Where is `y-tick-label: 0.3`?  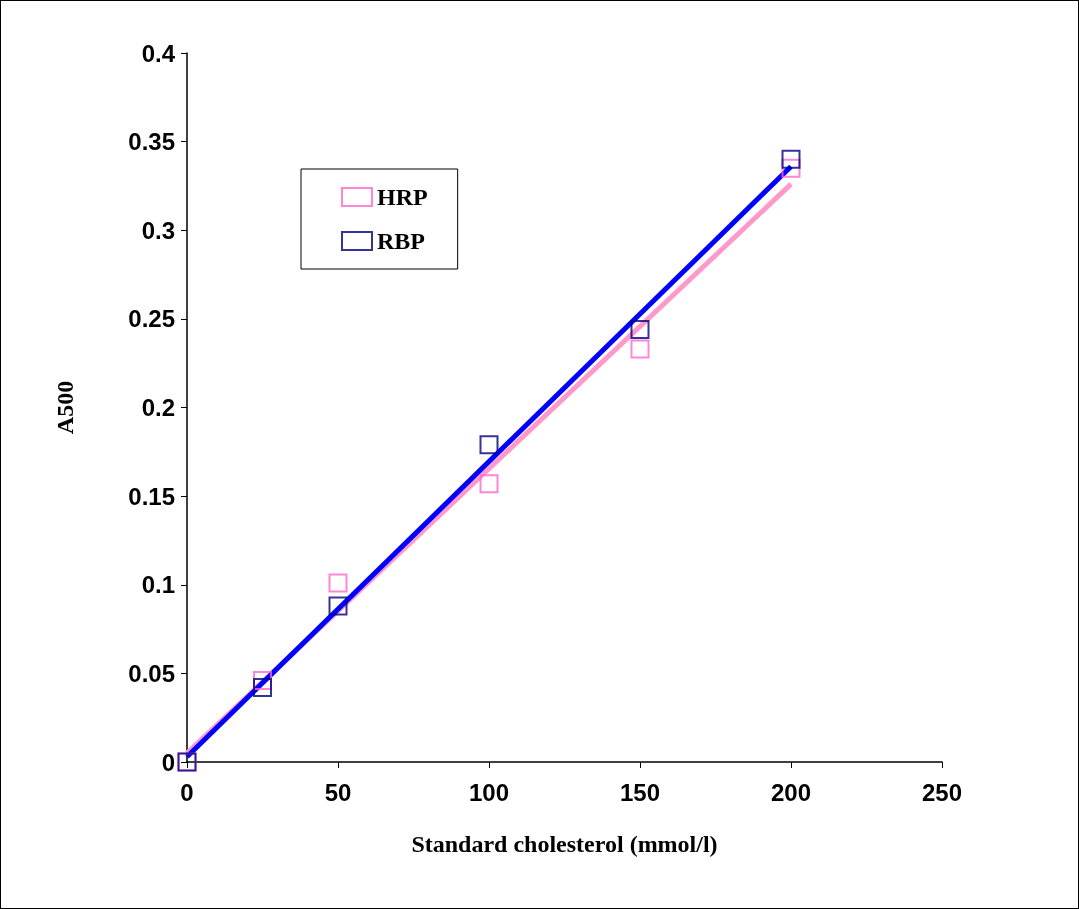
y-tick-label: 0.3 is located at coordinates (158, 230).